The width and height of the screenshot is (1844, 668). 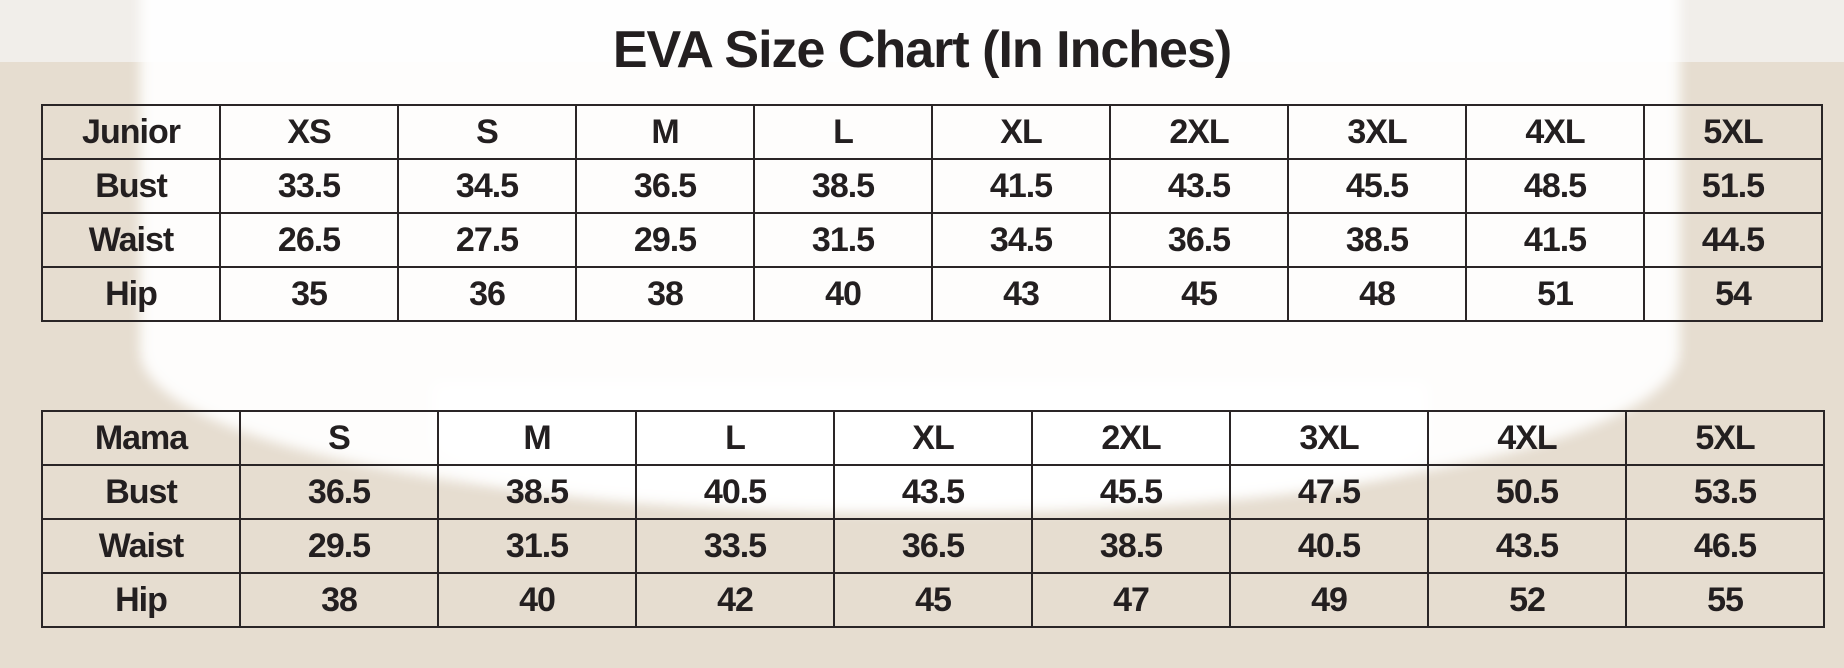 What do you see at coordinates (1725, 600) in the screenshot?
I see `table-cell: 55` at bounding box center [1725, 600].